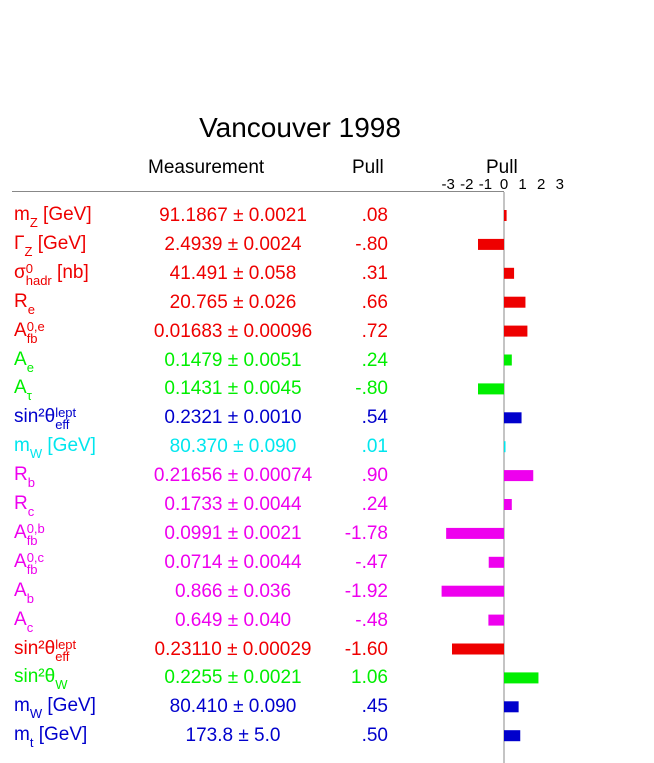  Describe the element at coordinates (233, 504) in the screenshot. I see `measurement-value: 0.1733 ± 0.0044` at that location.